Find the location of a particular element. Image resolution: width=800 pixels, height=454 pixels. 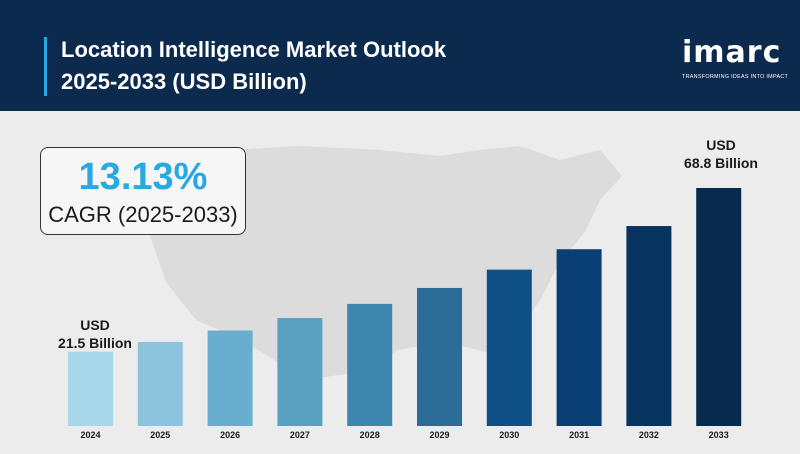

x-tick-2028: 2028 is located at coordinates (370, 435).